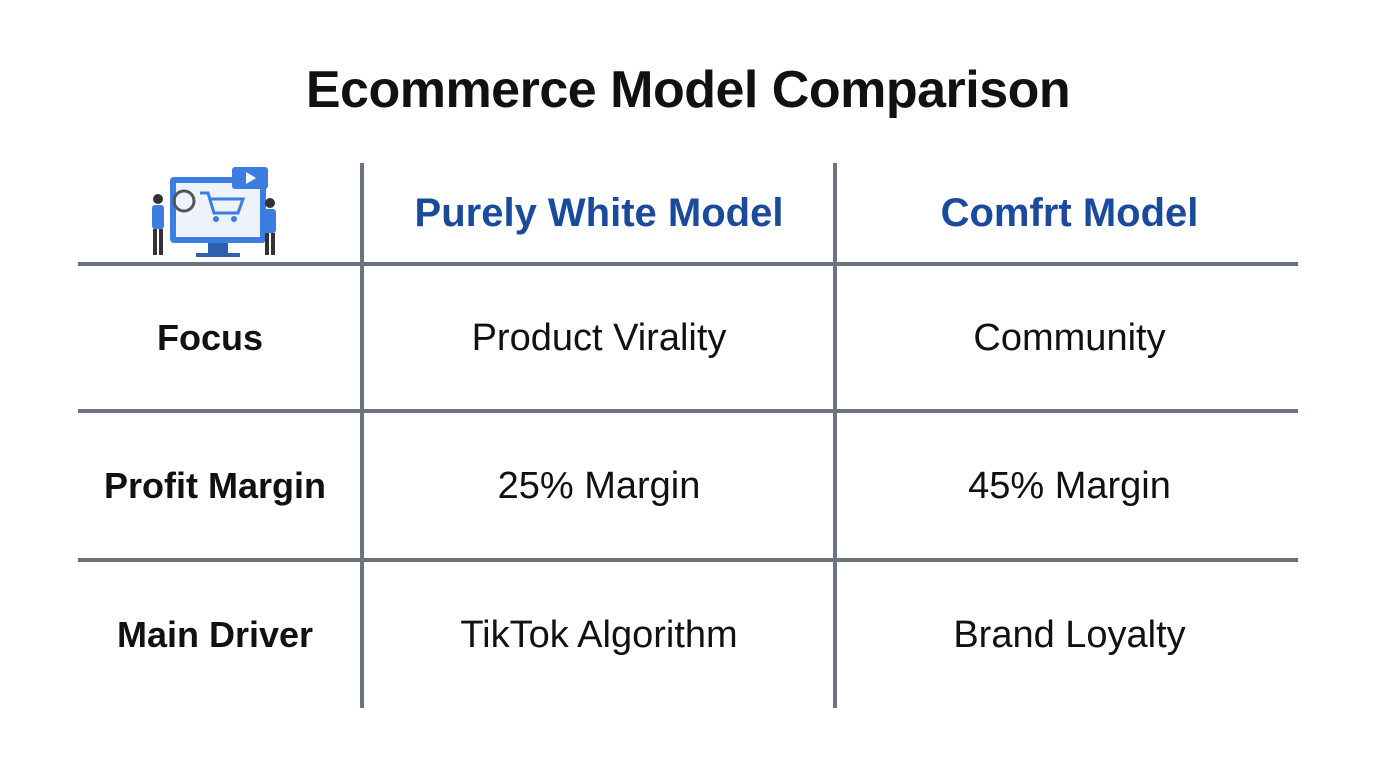 This screenshot has width=1376, height=768. What do you see at coordinates (214, 212) in the screenshot?
I see `ecommerce-icon` at bounding box center [214, 212].